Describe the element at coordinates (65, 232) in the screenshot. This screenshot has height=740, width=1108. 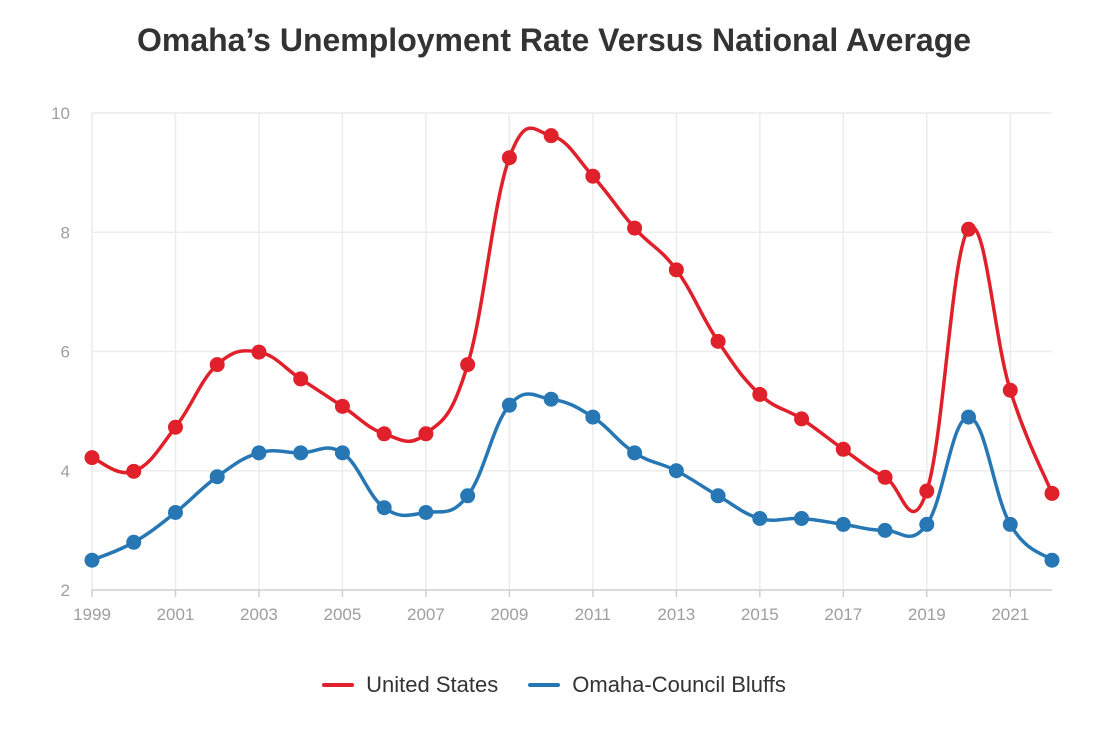
I see `y-tick-label: 8` at that location.